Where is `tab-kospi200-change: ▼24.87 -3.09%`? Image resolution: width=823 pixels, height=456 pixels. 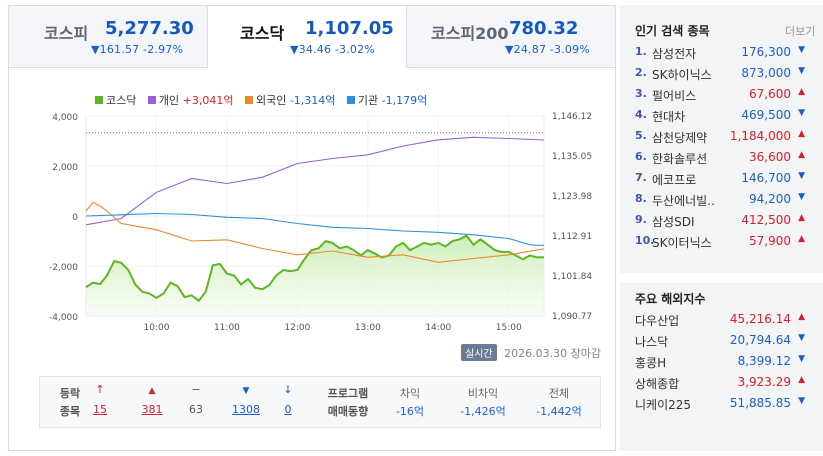
tab-kospi200-change: ▼24.87 -3.09% is located at coordinates (547, 49).